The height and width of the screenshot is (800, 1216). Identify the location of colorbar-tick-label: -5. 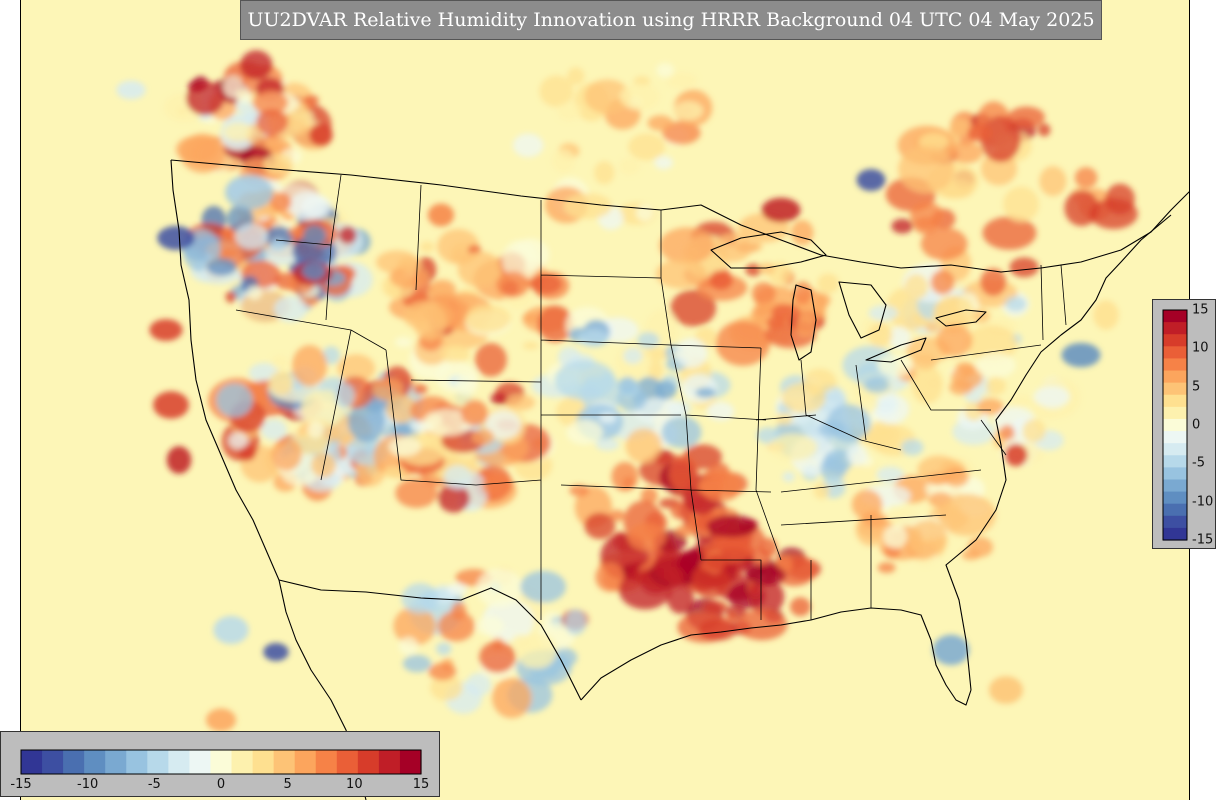
(1198, 463).